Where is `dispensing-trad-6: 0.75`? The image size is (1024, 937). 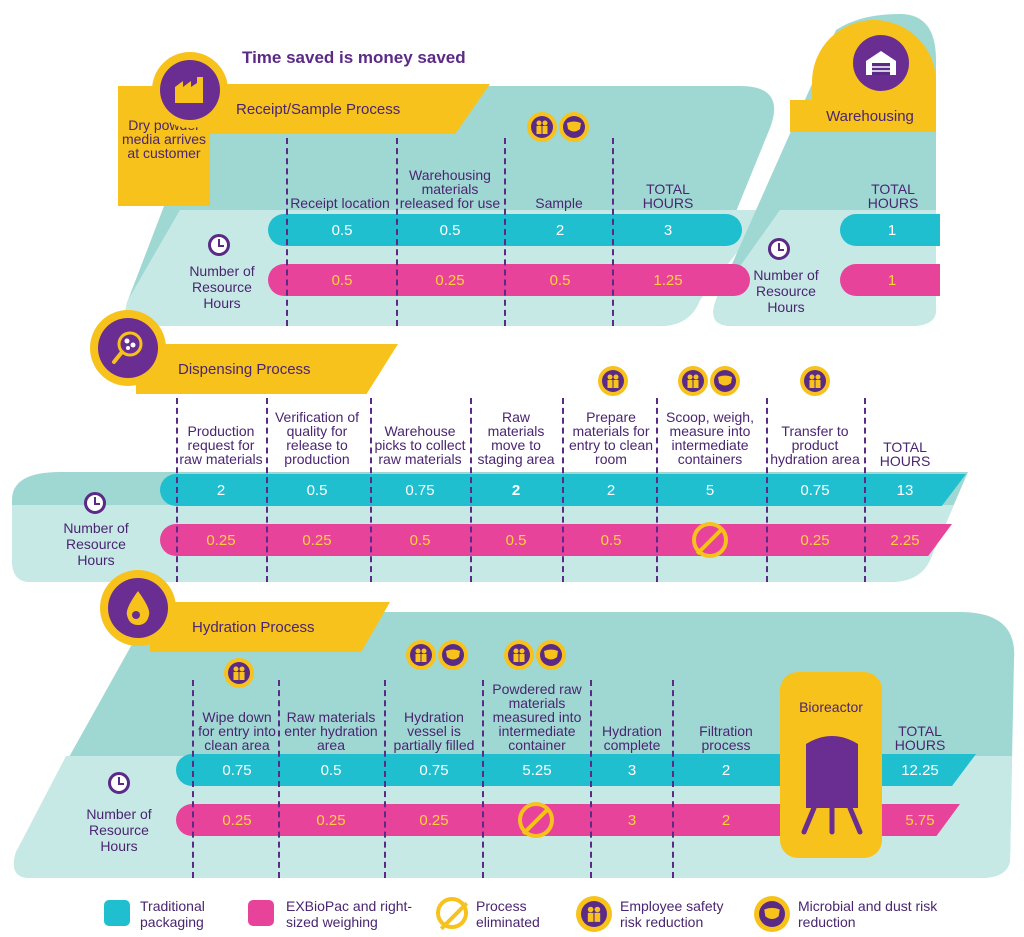
dispensing-trad-6: 0.75 is located at coordinates (815, 490).